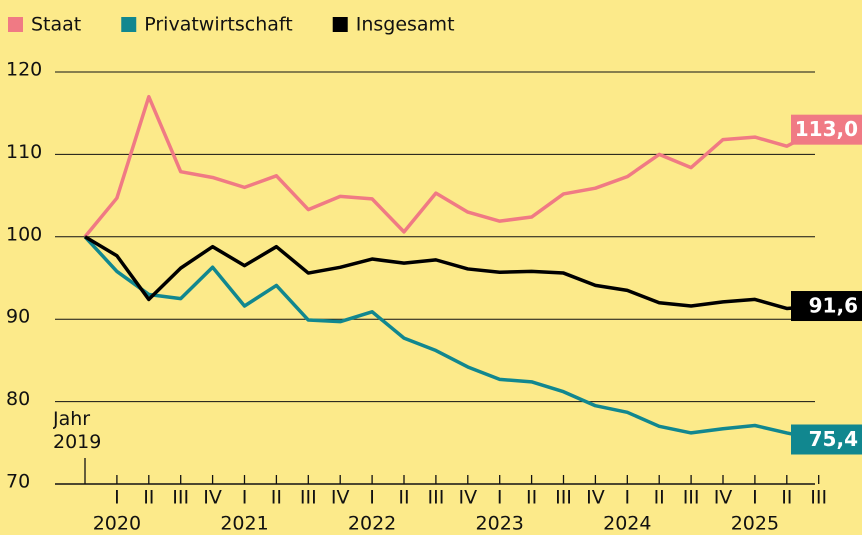  Describe the element at coordinates (18, 482) in the screenshot. I see `y-tick-label: 70` at that location.